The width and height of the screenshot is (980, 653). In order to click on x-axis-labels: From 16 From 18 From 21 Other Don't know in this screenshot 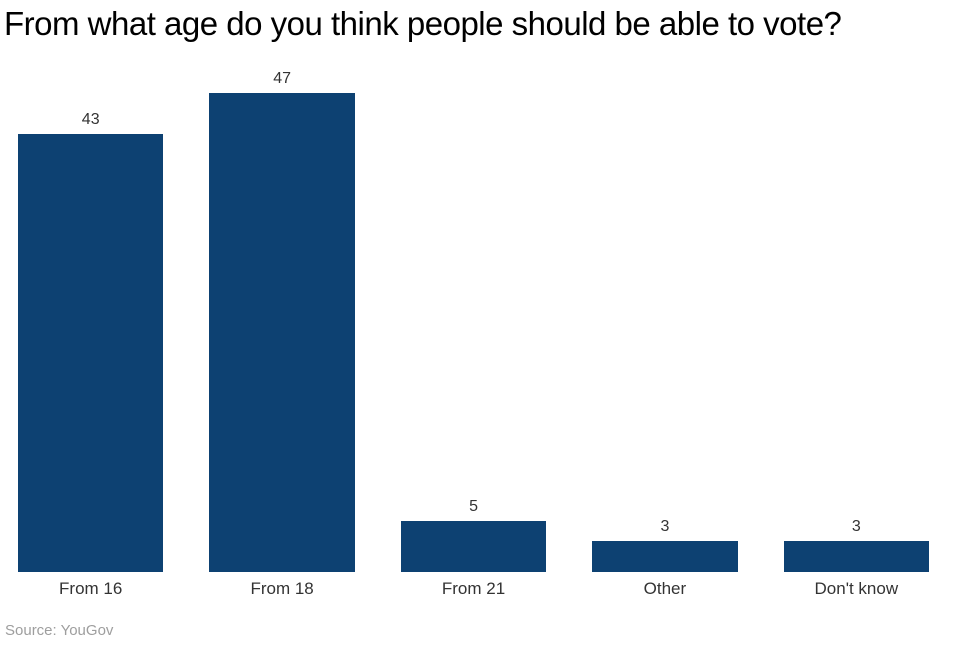, I will do `click(473, 589)`.